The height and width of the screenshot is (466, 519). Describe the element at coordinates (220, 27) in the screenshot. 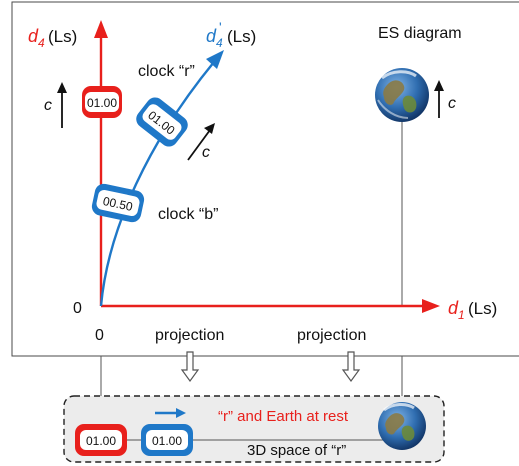

I see `d4-prime-superscript: '` at that location.